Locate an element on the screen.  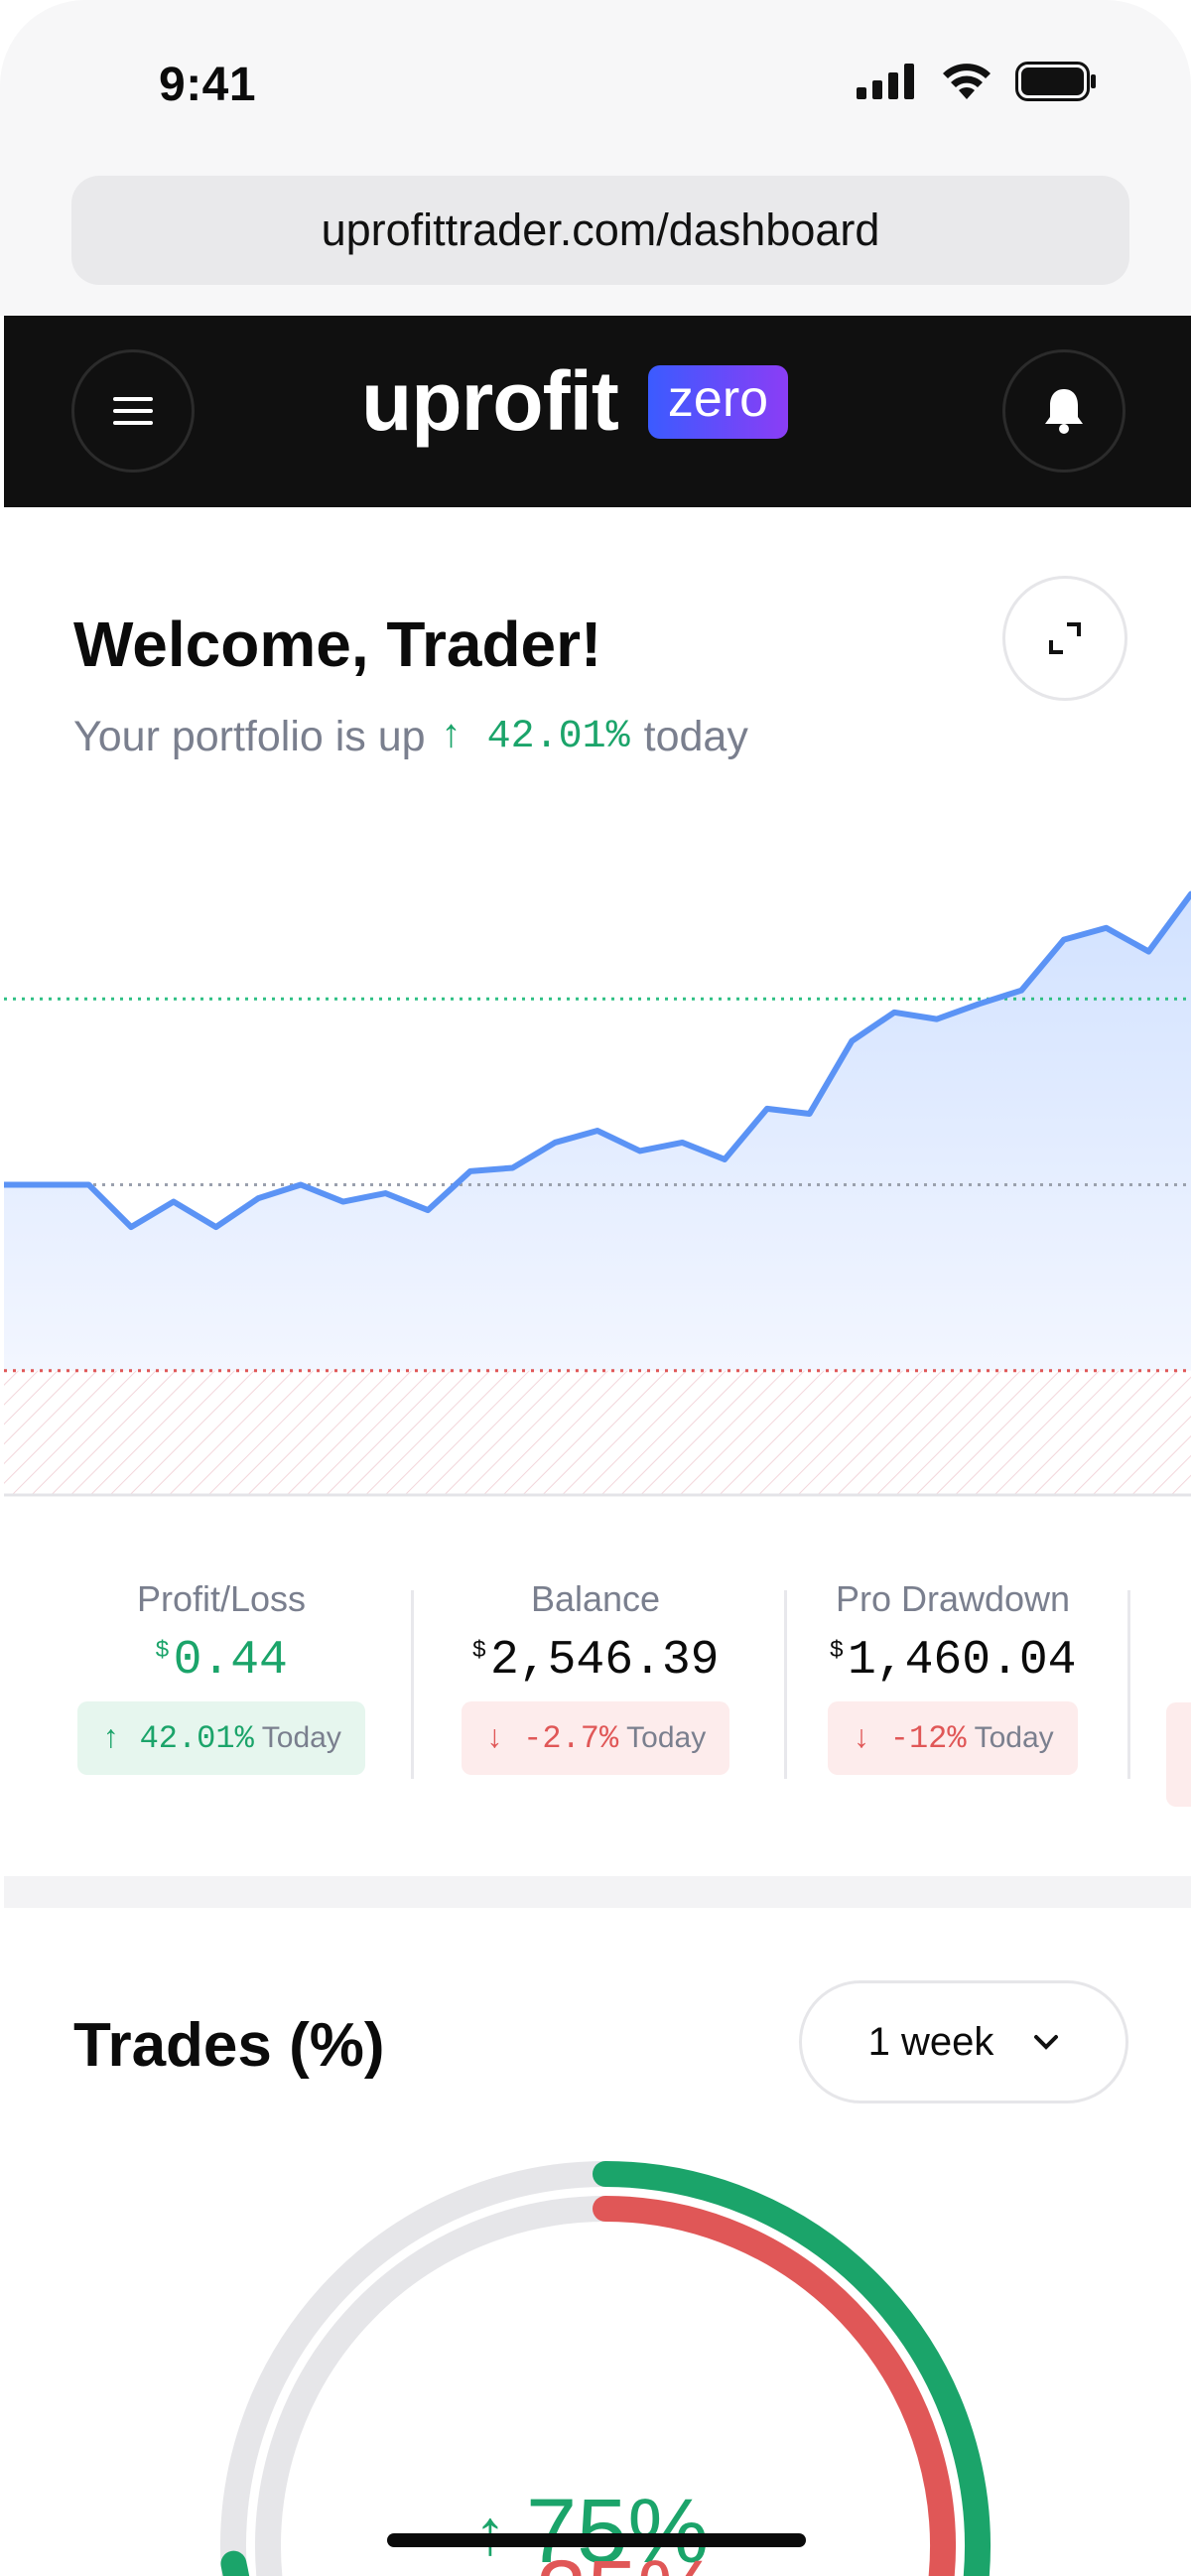
stat-value: $0.44 is located at coordinates (221, 1661).